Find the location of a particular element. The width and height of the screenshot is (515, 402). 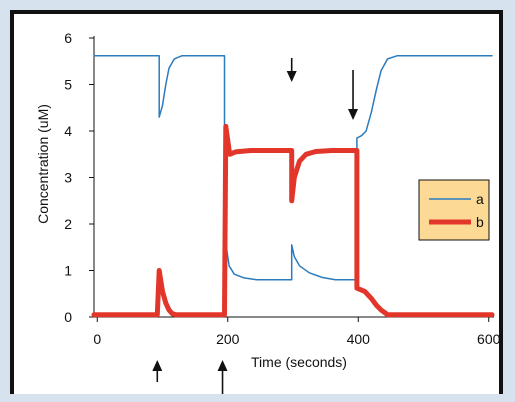

legend-label-b: b is located at coordinates (480, 222).